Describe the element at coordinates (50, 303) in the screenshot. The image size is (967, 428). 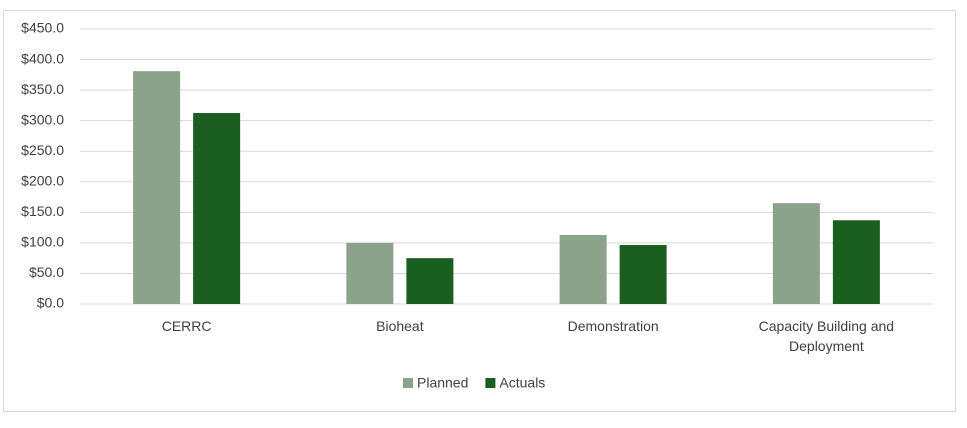
I see `y-tick-label: $0.0` at that location.